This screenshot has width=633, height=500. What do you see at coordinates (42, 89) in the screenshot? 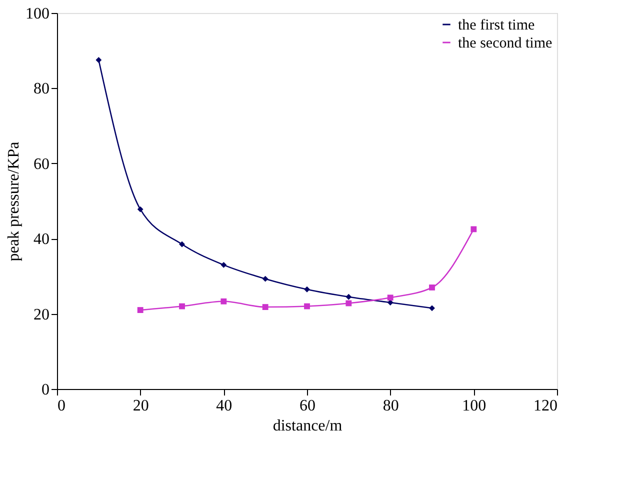
I see `y-tick-label: 80` at bounding box center [42, 89].